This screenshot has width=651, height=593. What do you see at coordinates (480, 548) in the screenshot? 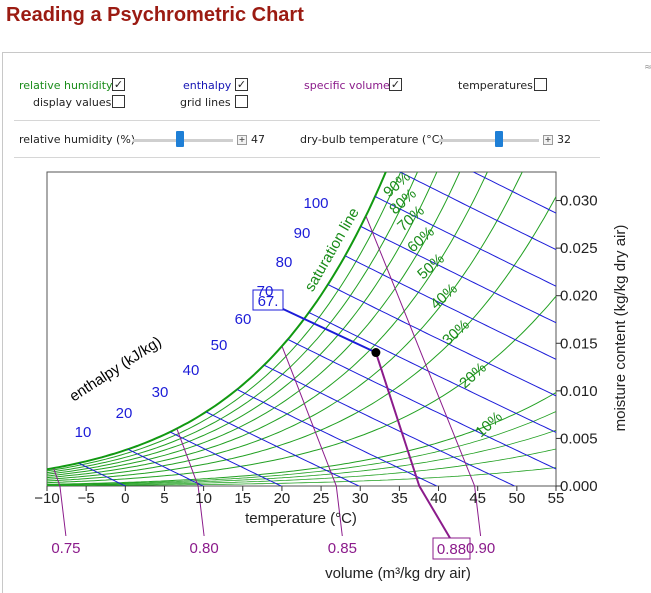
I see `volume-tick-label: 0.90` at bounding box center [480, 548].